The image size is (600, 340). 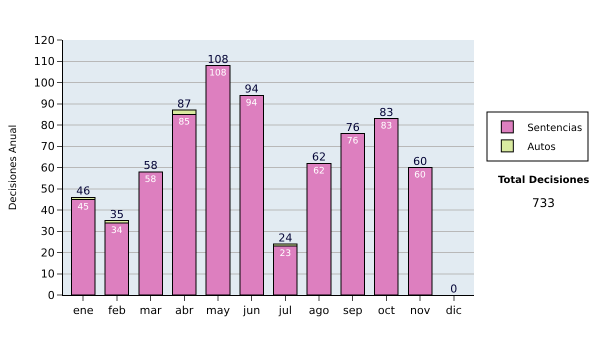 I want to click on x-tick-label: ago, so click(x=319, y=311).